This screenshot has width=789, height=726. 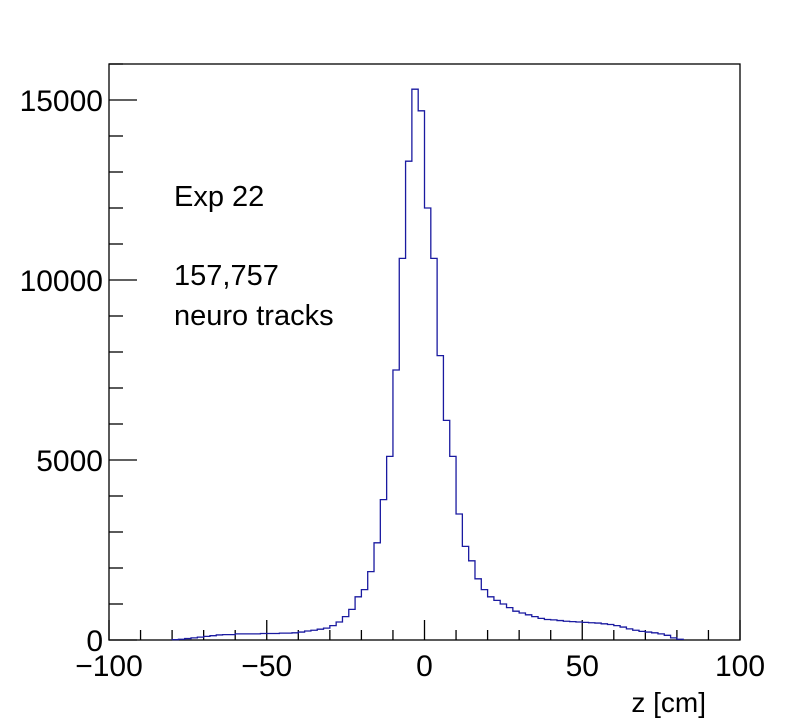 I want to click on y-tick-label: 10000, so click(x=61, y=281).